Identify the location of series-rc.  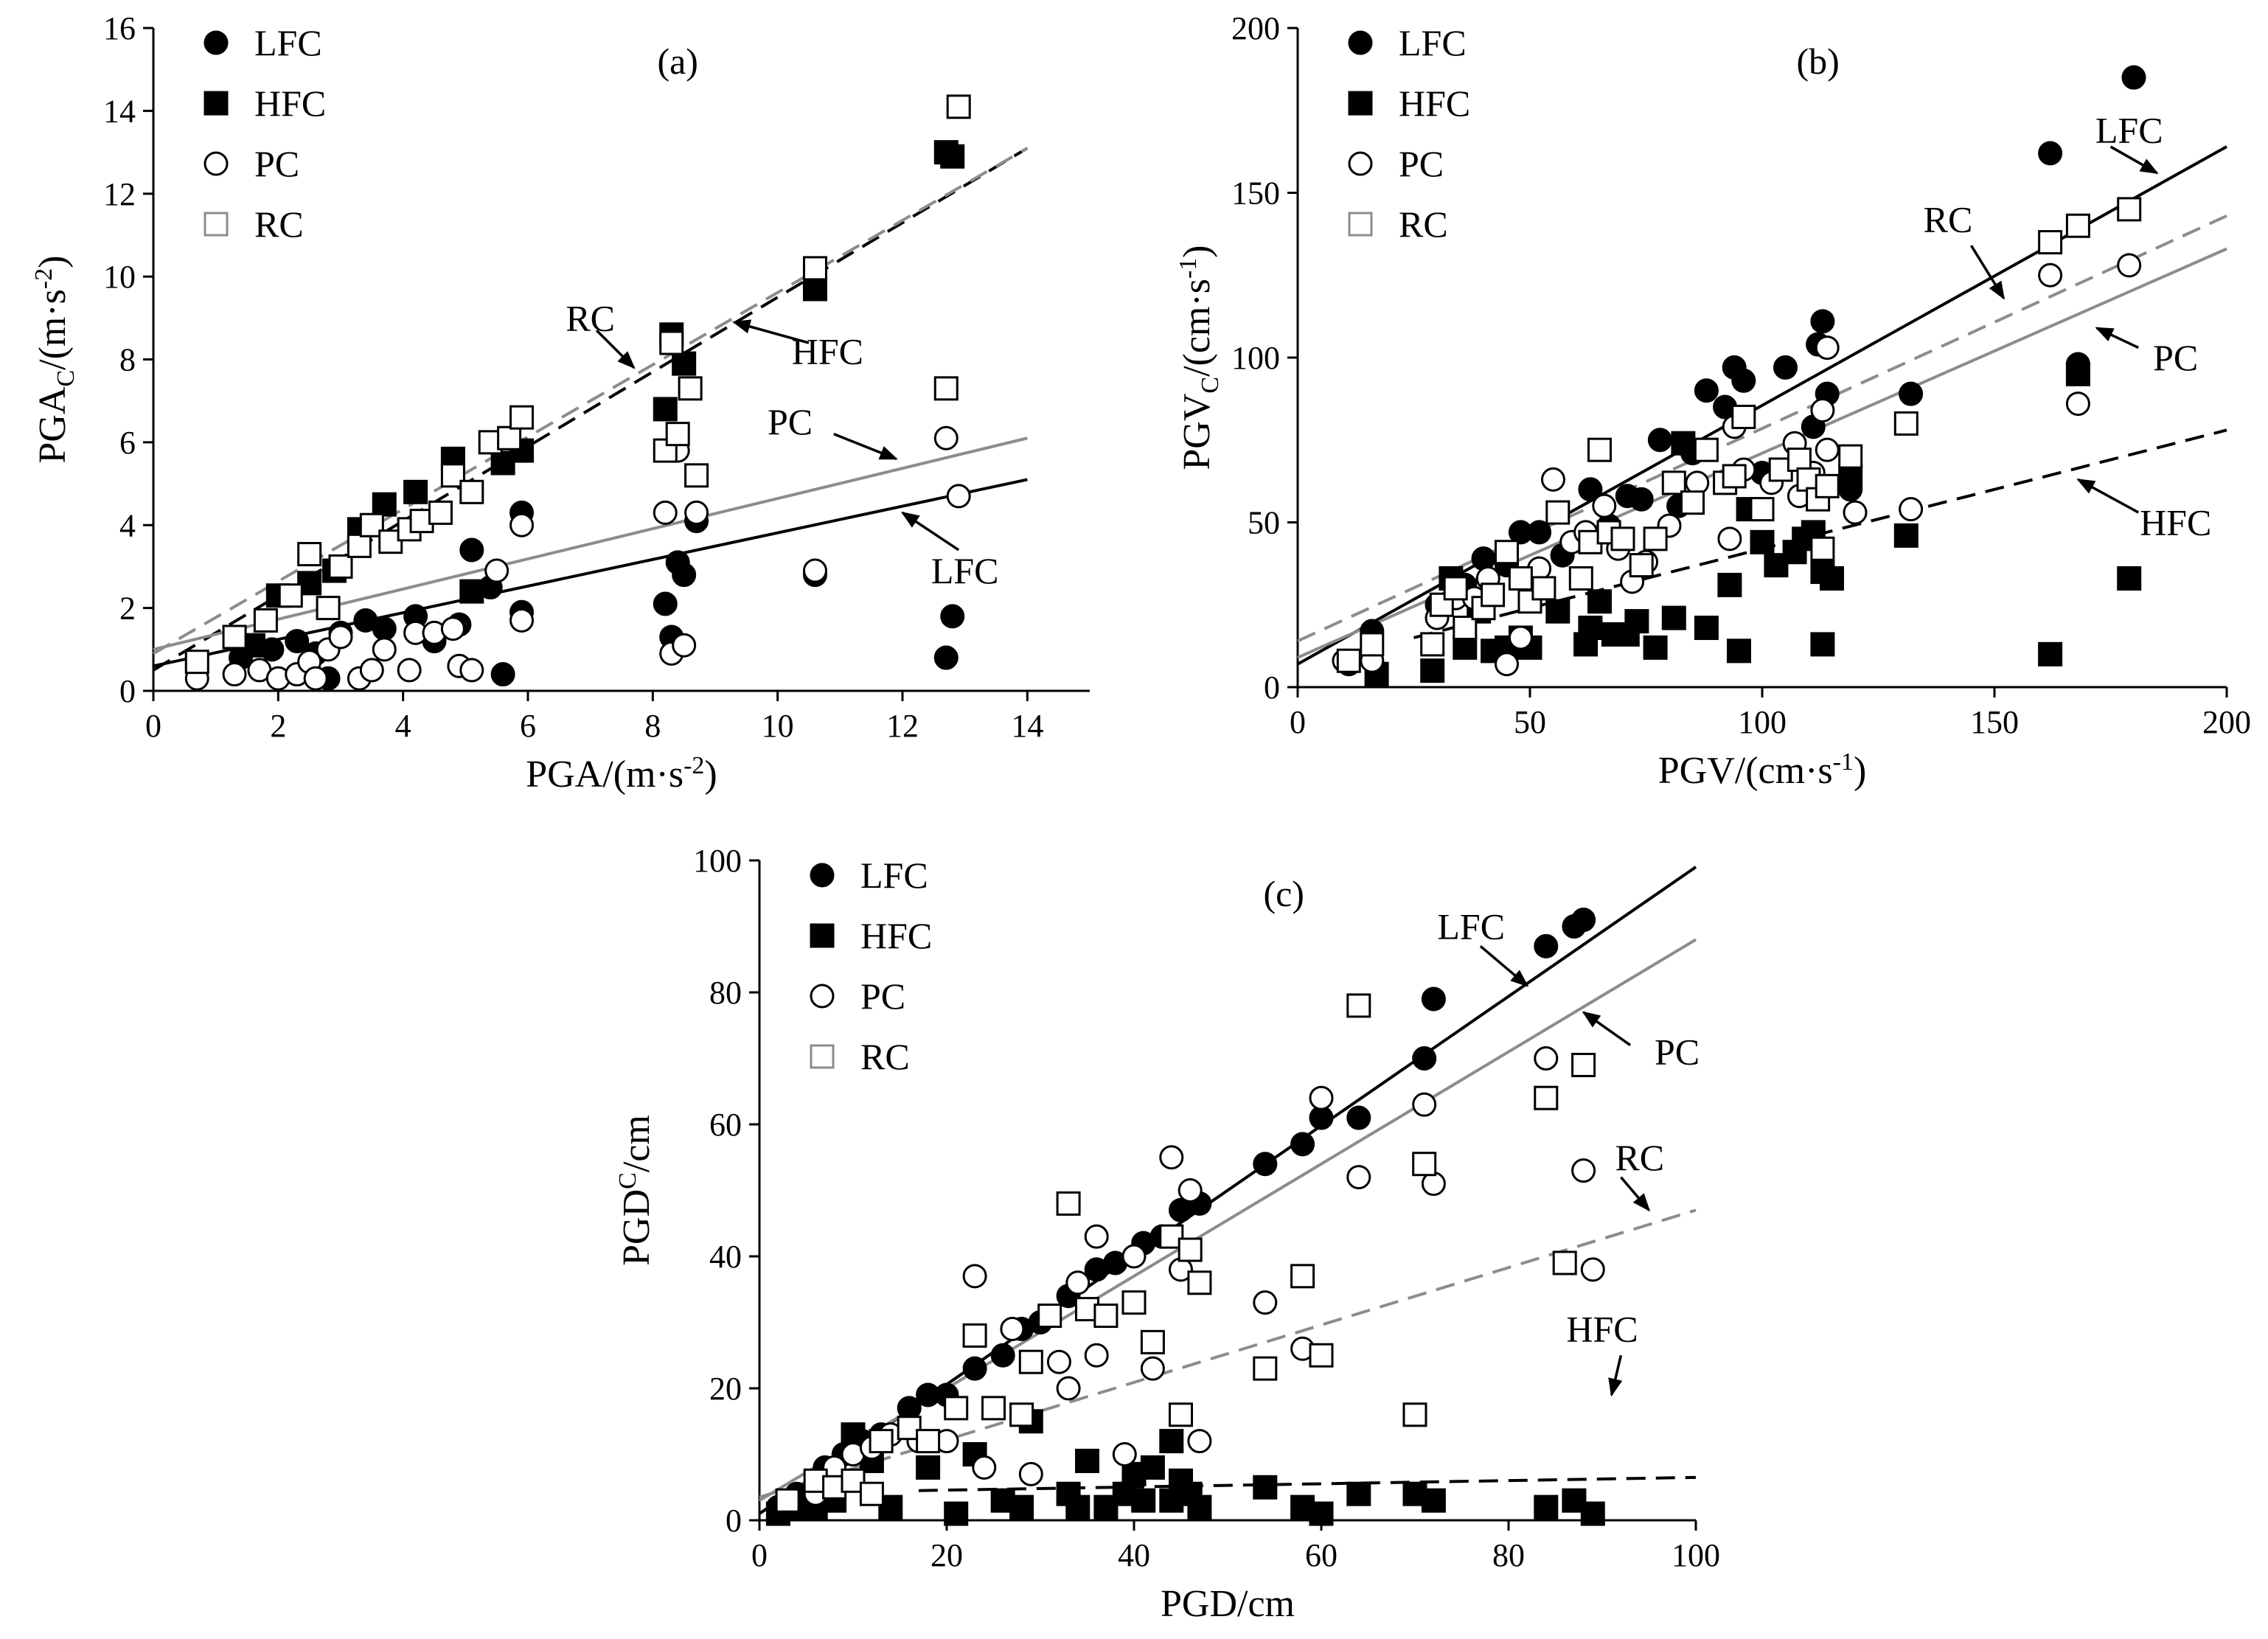
(577, 384).